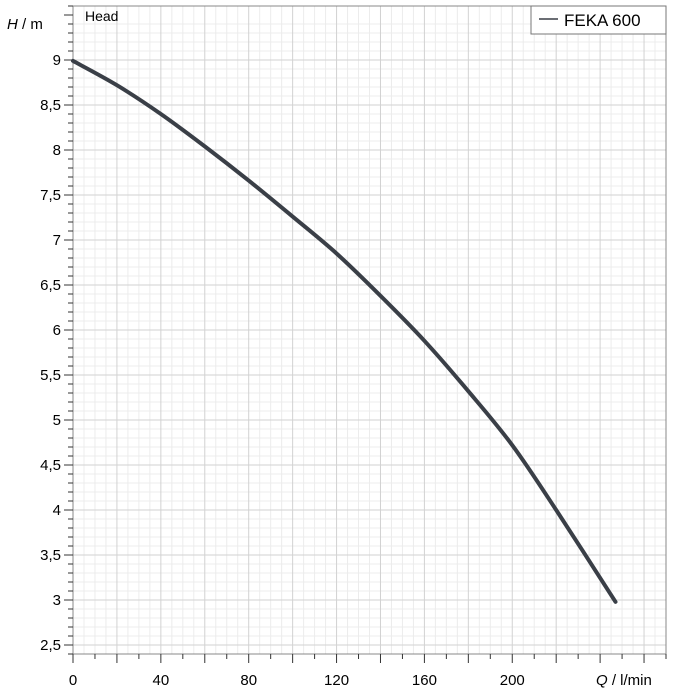 Image resolution: width=673 pixels, height=692 pixels. I want to click on legend-label: FEKA 600, so click(602, 20).